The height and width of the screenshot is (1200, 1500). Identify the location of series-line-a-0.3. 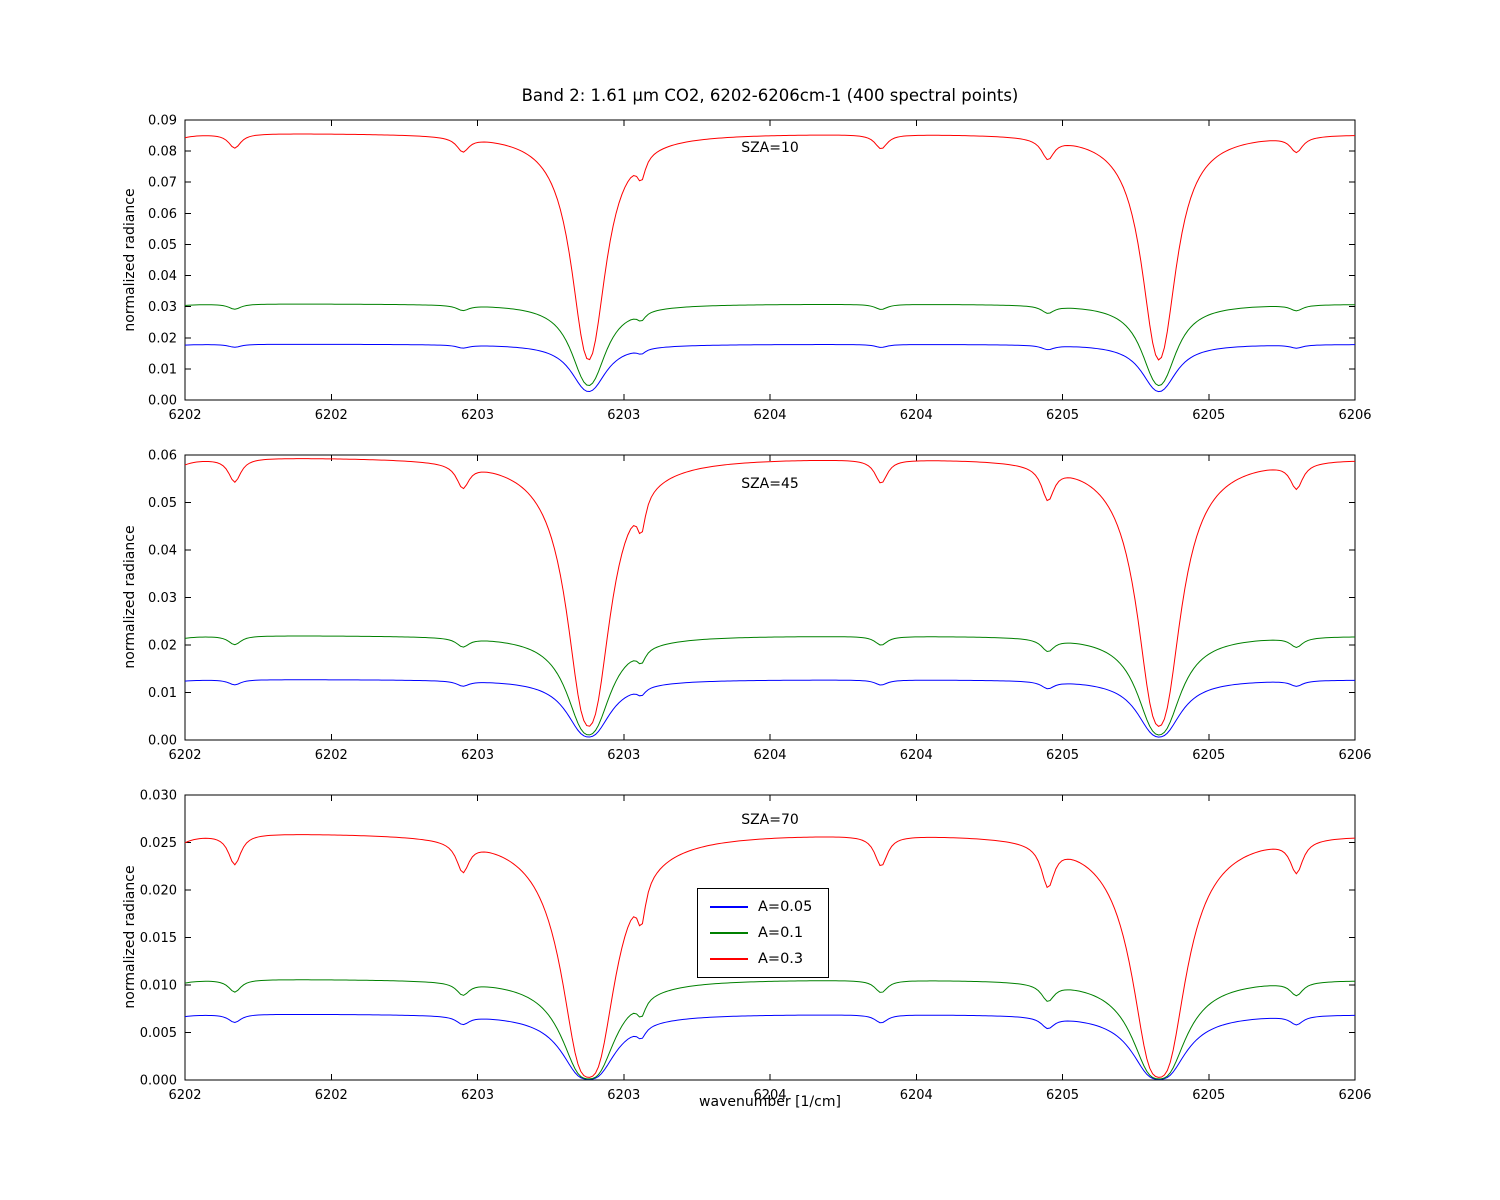
(770, 247).